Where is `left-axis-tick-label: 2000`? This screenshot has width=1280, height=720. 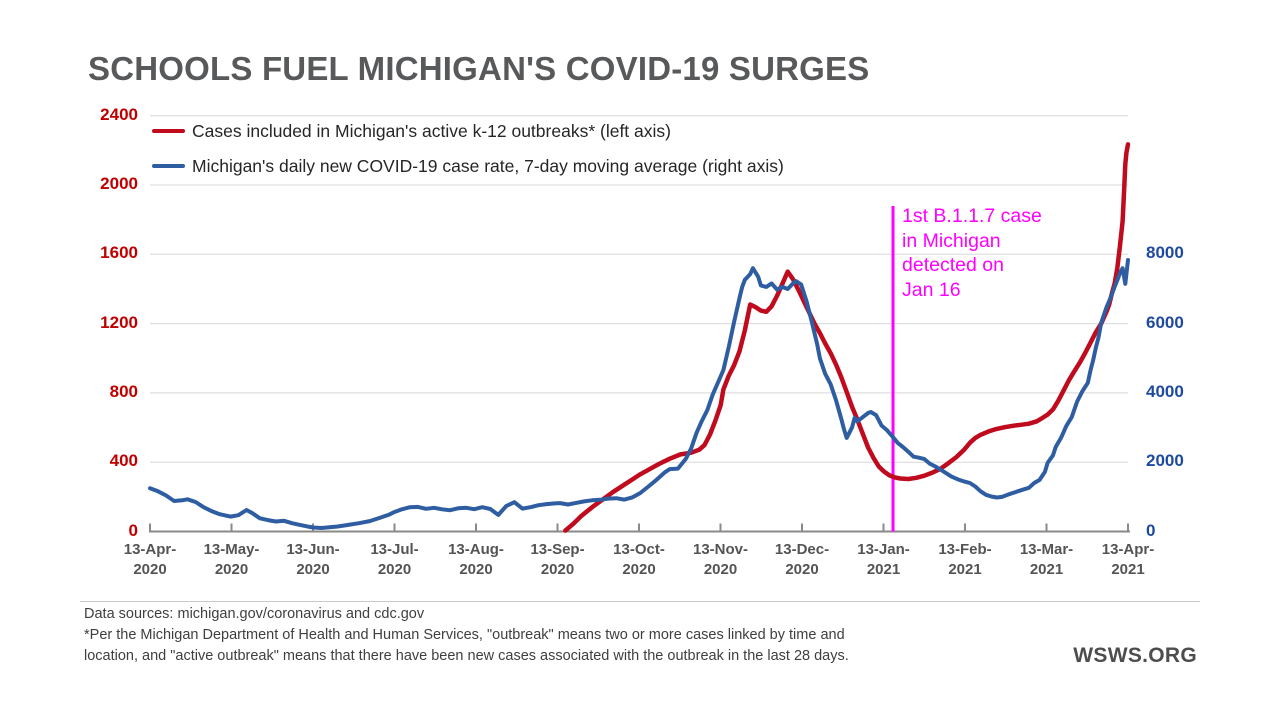 left-axis-tick-label: 2000 is located at coordinates (119, 183).